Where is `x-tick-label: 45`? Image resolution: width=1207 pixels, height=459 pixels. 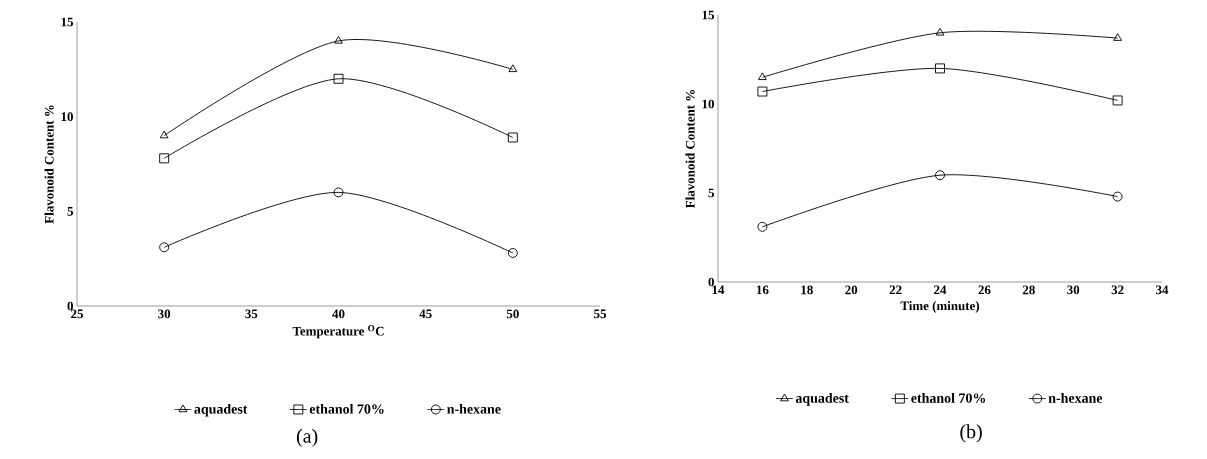 x-tick-label: 45 is located at coordinates (425, 314).